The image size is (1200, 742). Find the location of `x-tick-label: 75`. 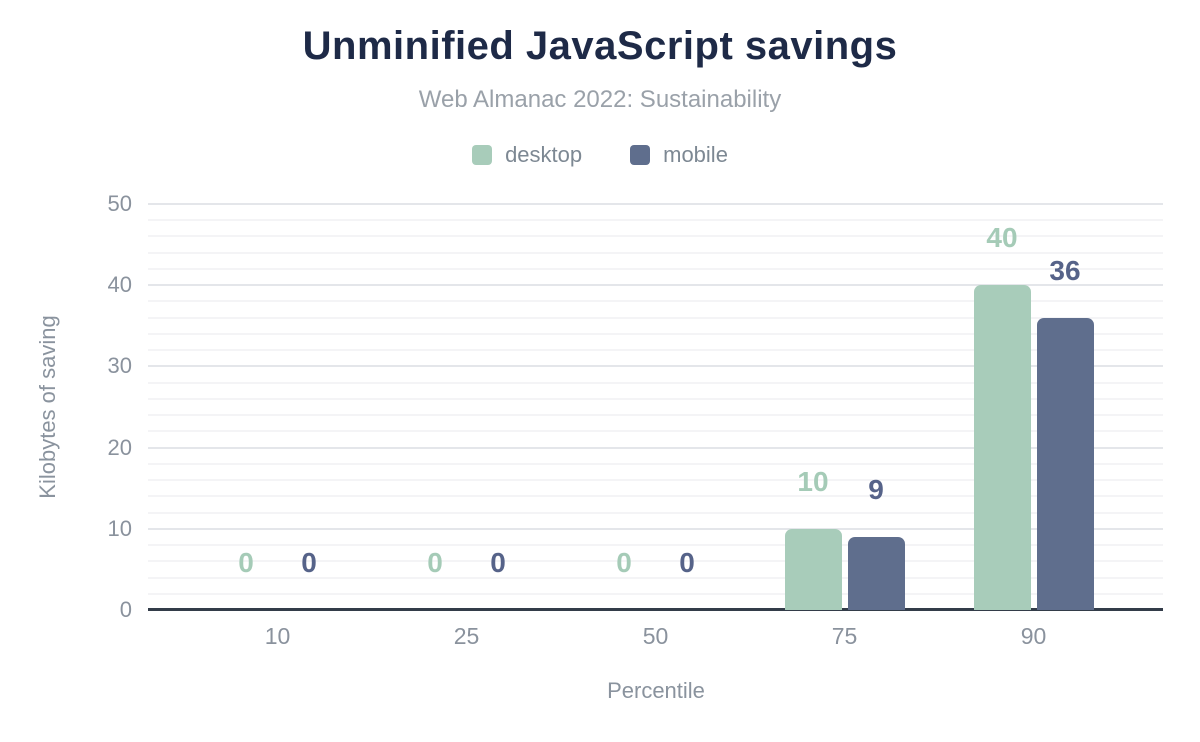

x-tick-label: 75 is located at coordinates (844, 636).